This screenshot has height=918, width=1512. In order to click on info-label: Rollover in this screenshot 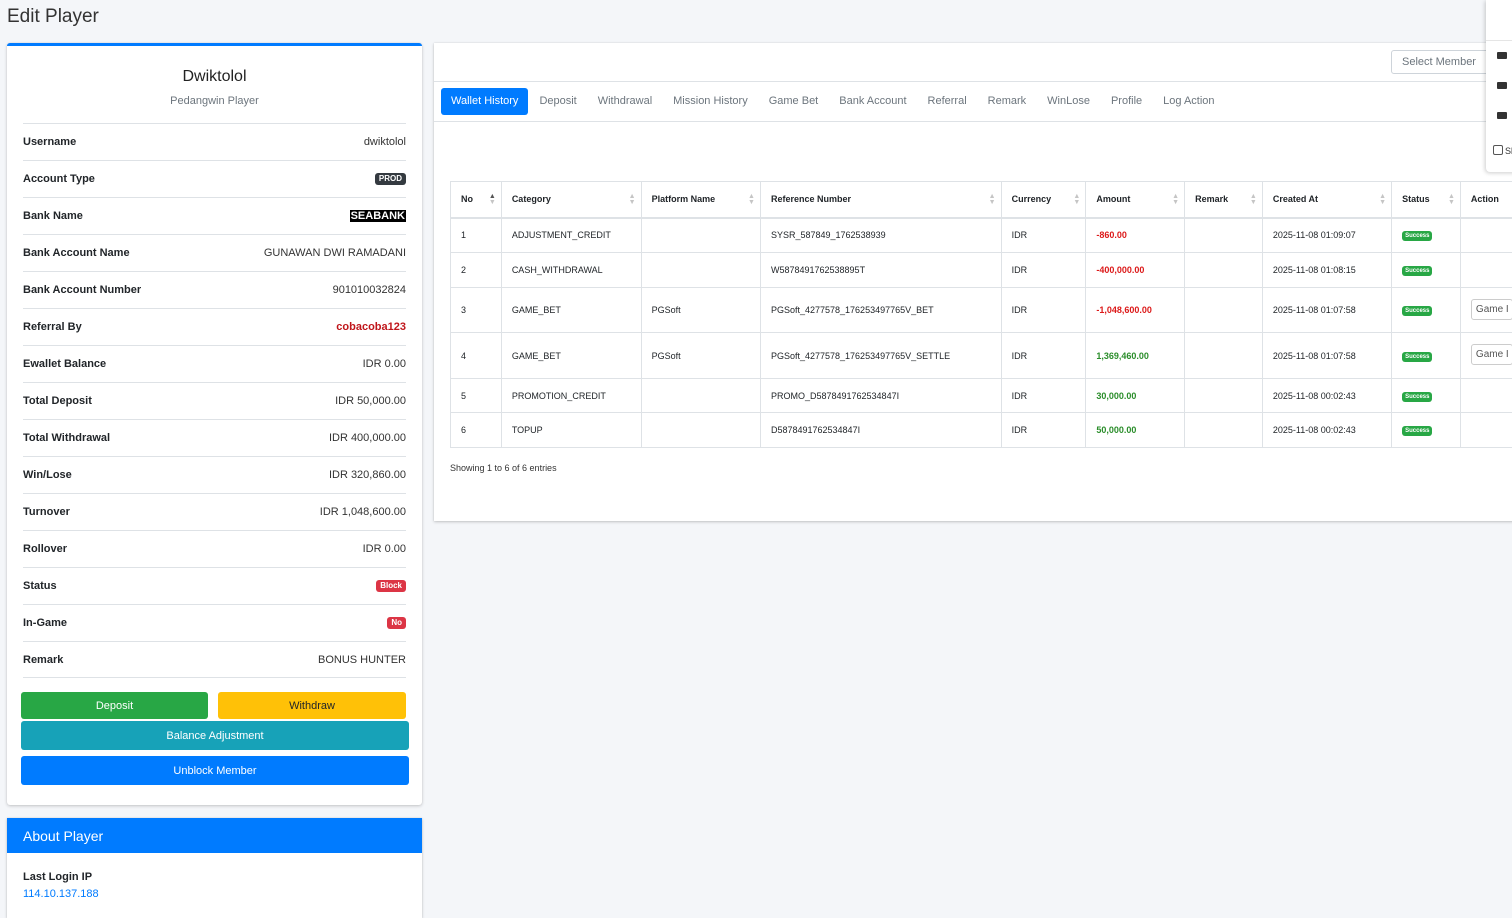, I will do `click(45, 549)`.